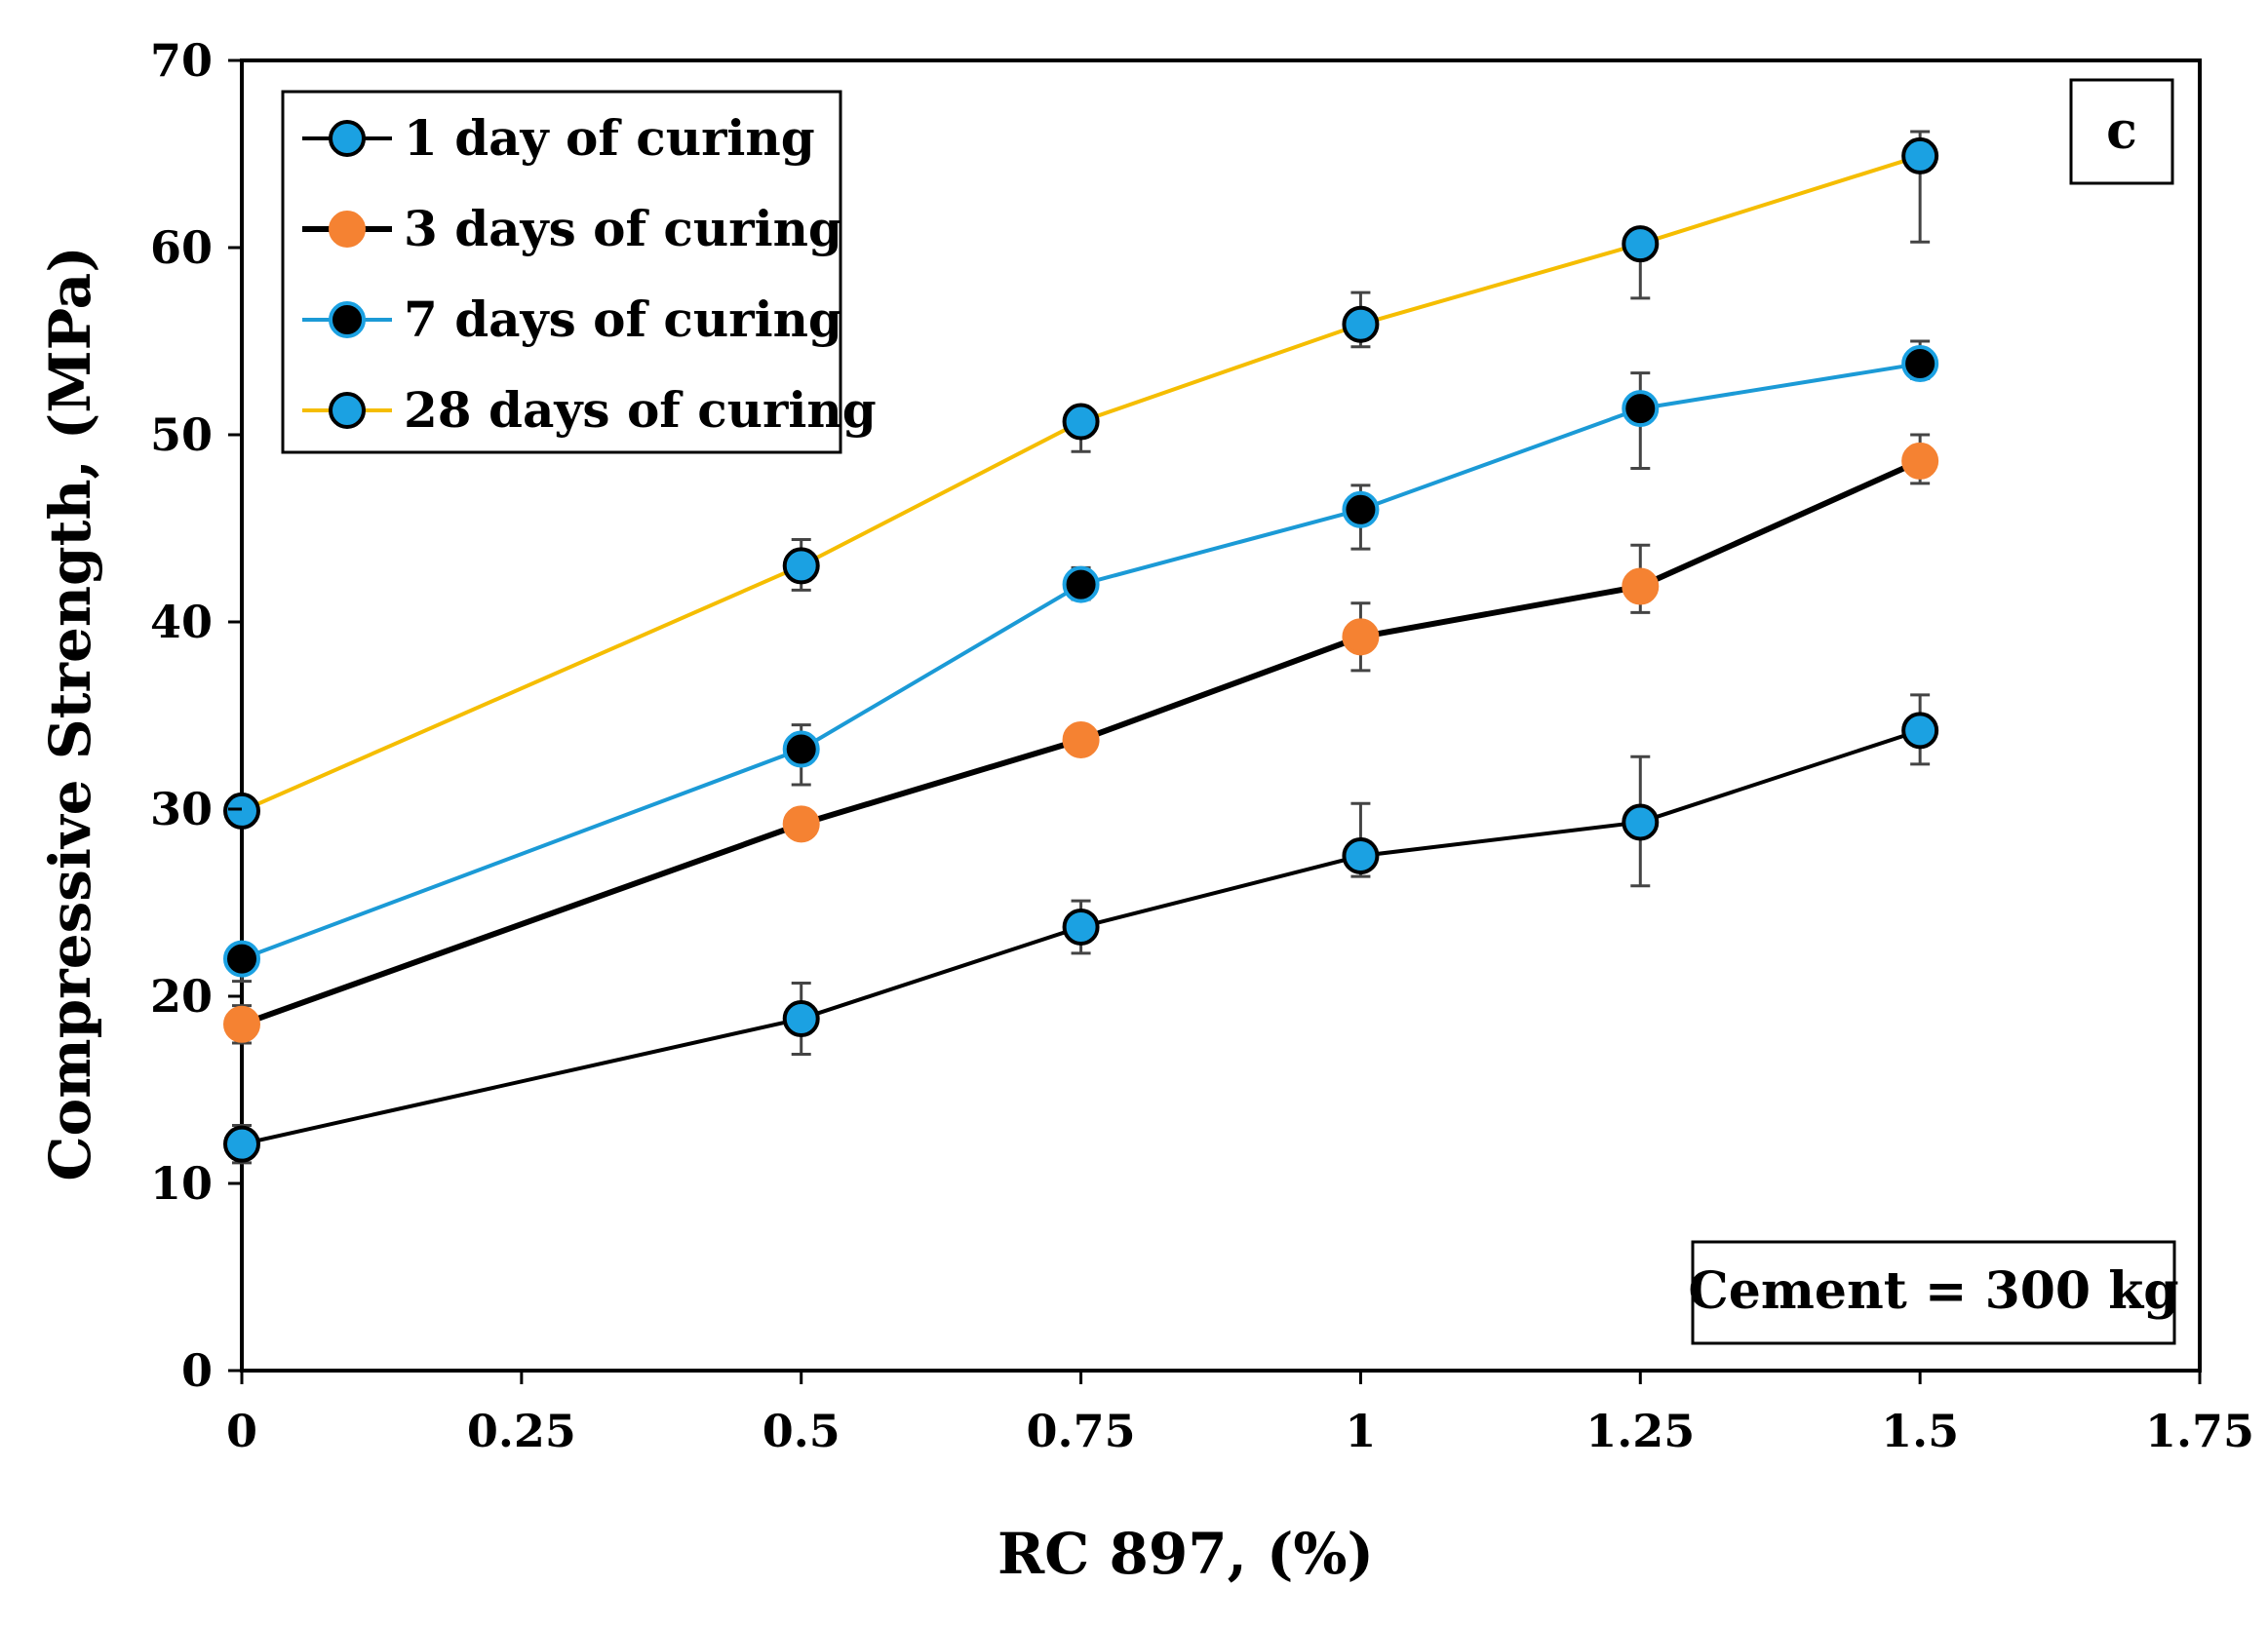  What do you see at coordinates (1920, 1431) in the screenshot?
I see `x-tick-label: 1.5` at bounding box center [1920, 1431].